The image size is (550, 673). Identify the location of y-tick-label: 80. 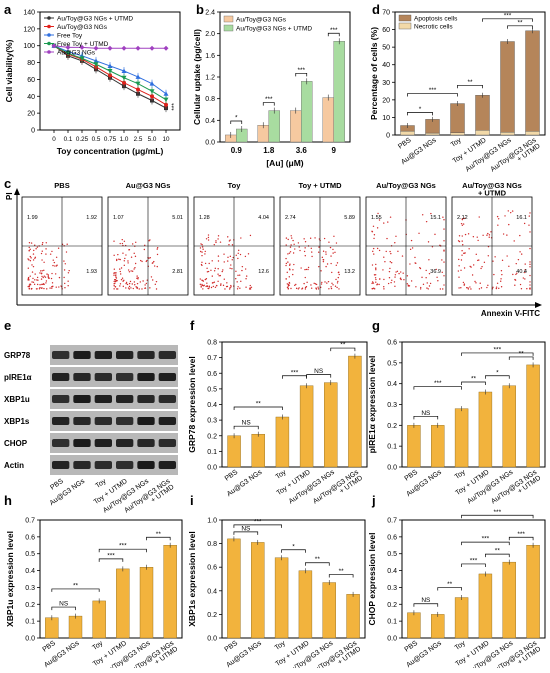
(31, 63).